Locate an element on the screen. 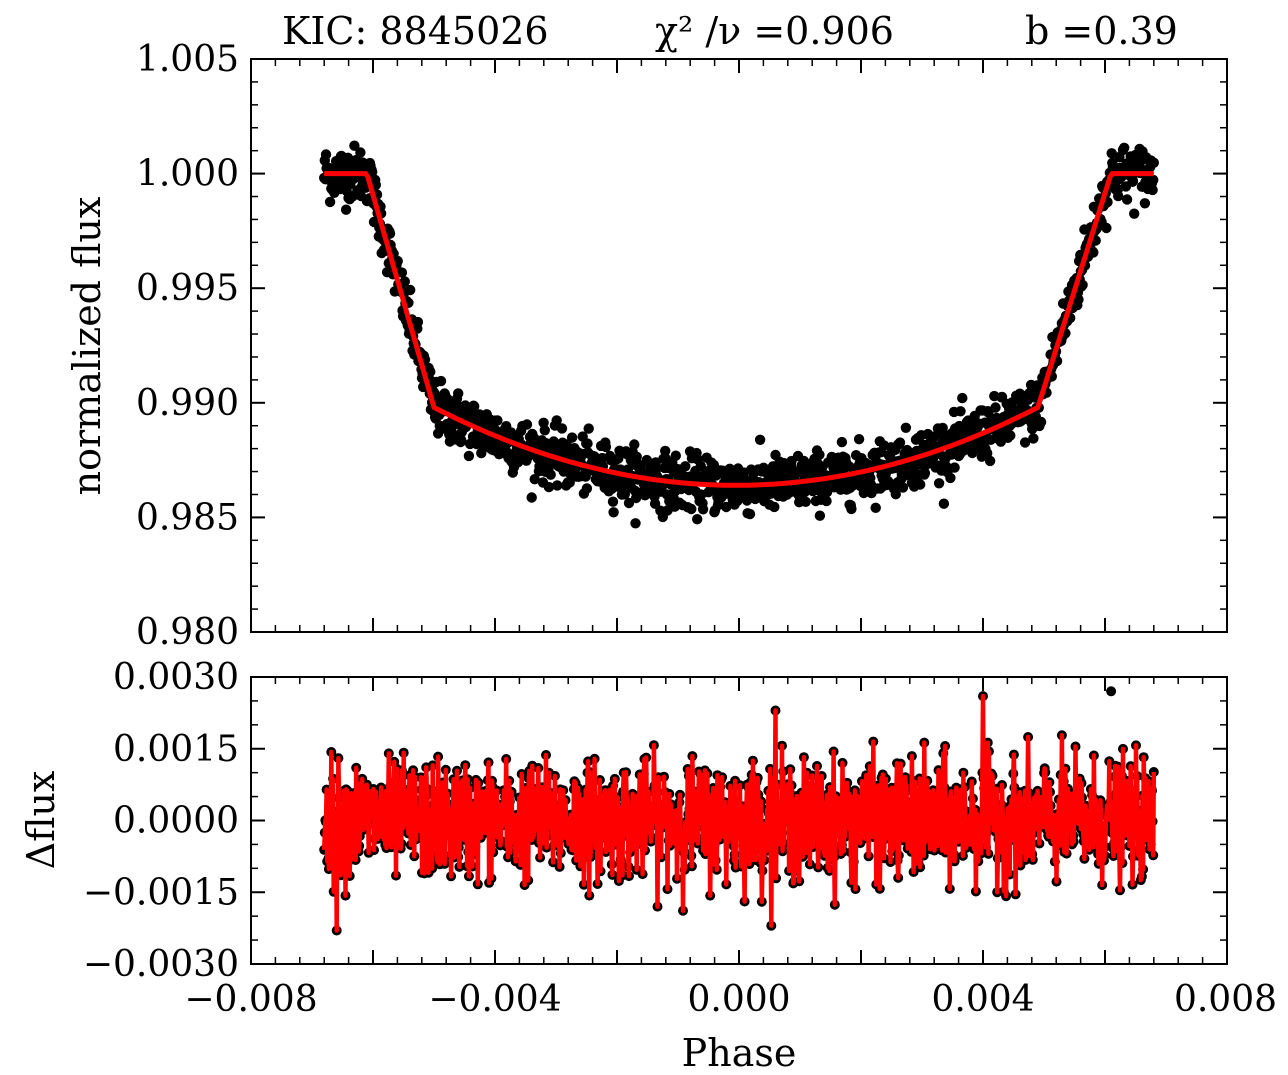  y-tick-label: 1.000 is located at coordinates (187, 174).